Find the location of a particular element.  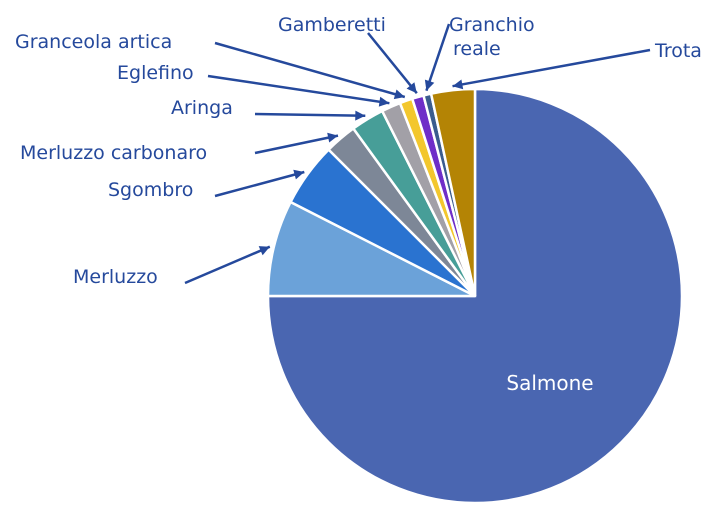

leader-line-merluzzo-carbonaro is located at coordinates (296, 144).